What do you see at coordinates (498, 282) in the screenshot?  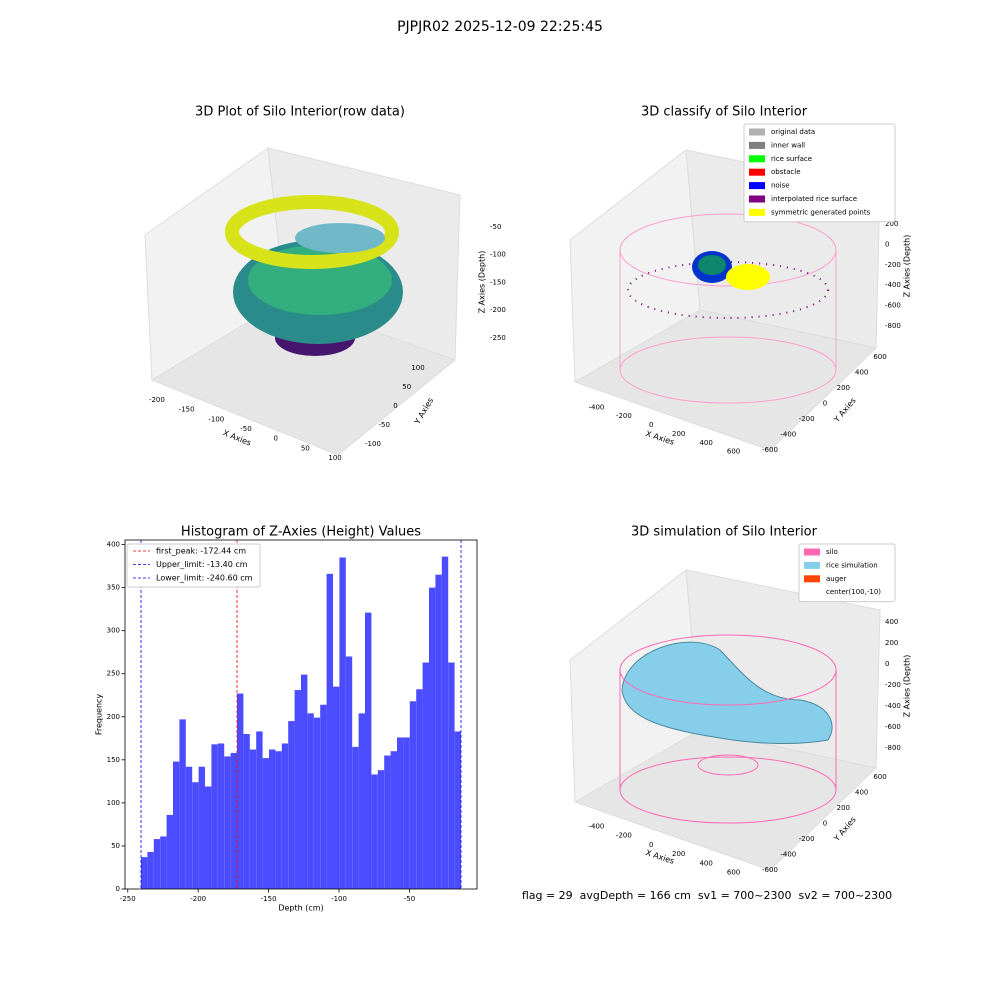 I see `z-tick-label: -150` at bounding box center [498, 282].